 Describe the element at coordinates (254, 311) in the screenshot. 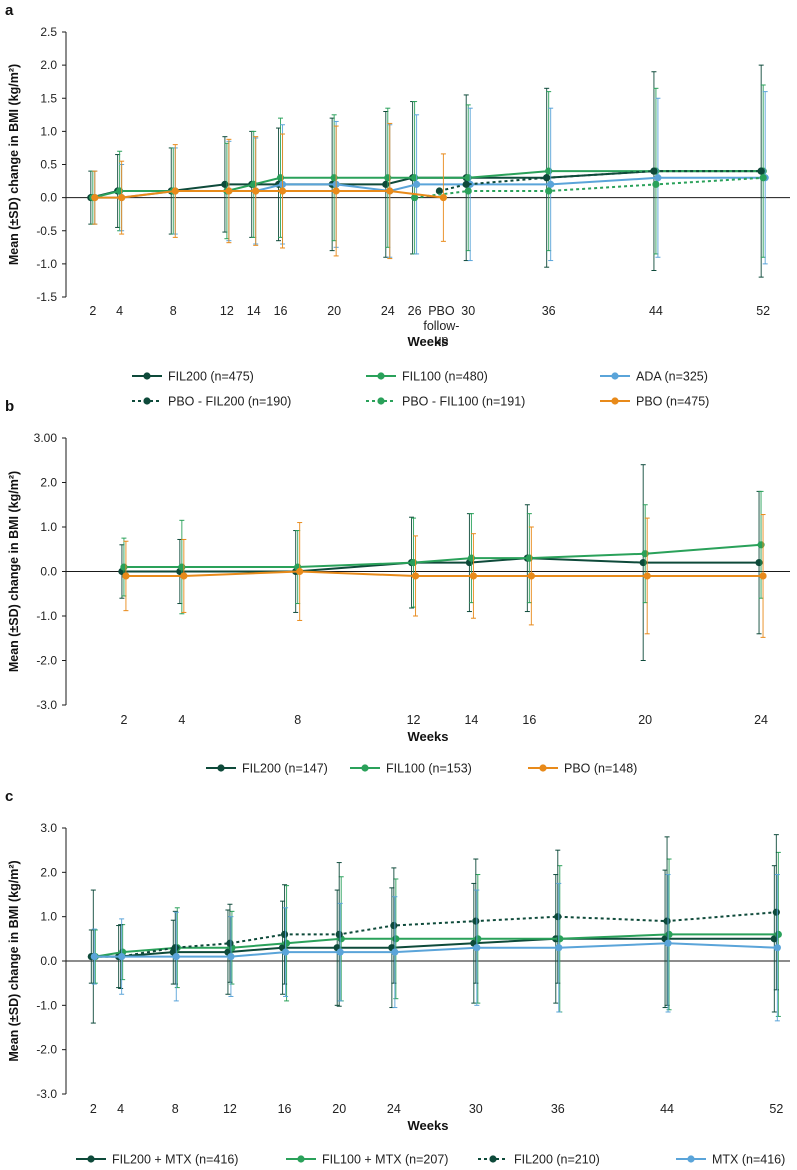

I see `x-tick-label: 14` at that location.